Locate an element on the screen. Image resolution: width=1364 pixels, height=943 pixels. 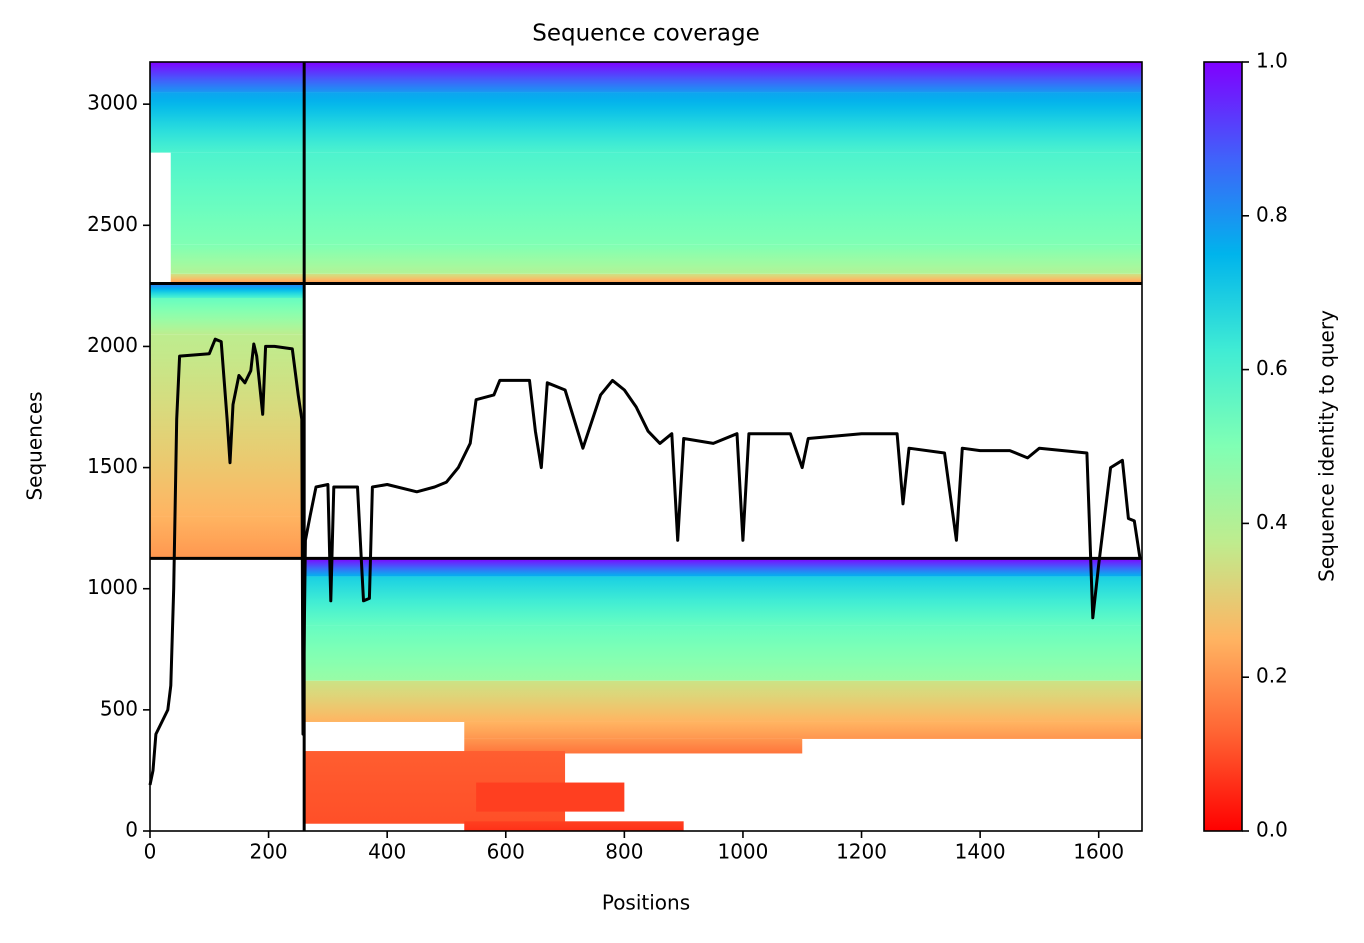
colorbar-tick-label: 1.0 is located at coordinates (1272, 61).